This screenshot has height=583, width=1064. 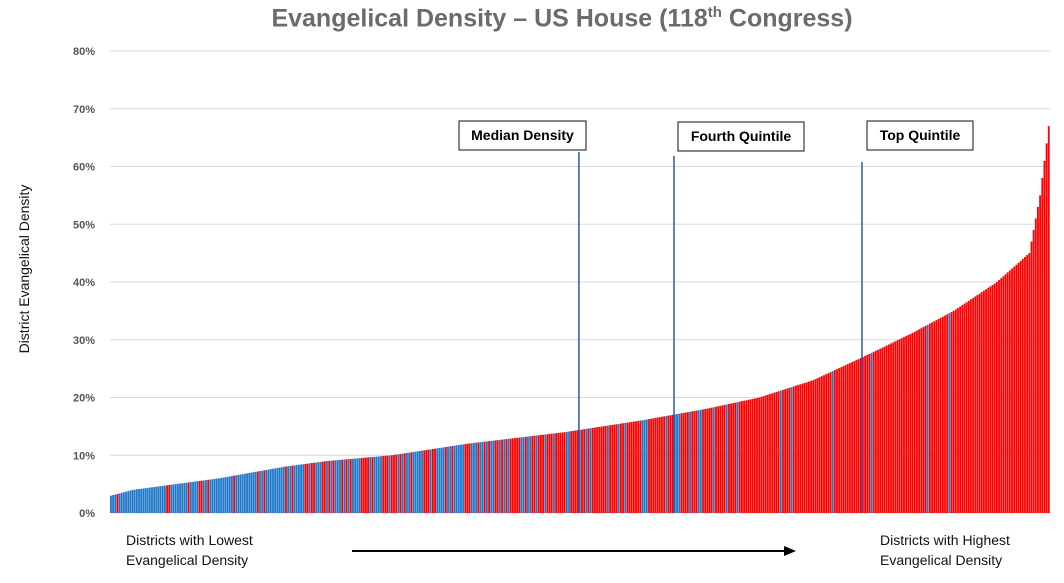 I want to click on y-tick-layer: 0% 10% 20% 30% 40% 50% 60% 70% 80%, so click(x=84, y=283).